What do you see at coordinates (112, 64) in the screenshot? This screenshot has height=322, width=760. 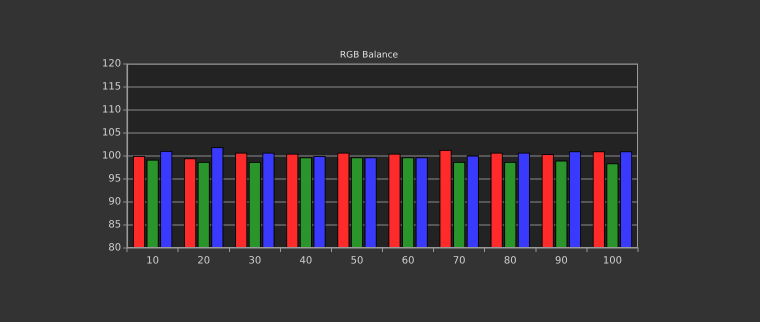 I see `y-tick-label: 120` at bounding box center [112, 64].